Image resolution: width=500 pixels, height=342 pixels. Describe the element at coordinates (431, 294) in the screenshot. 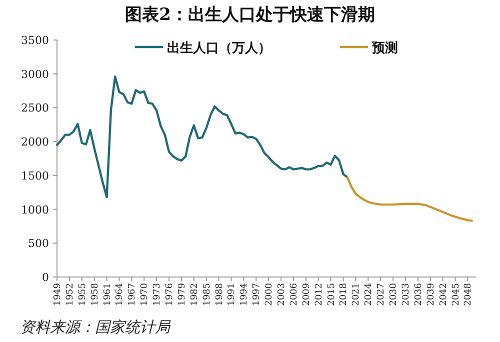

I see `x-tick-label: 2039` at that location.